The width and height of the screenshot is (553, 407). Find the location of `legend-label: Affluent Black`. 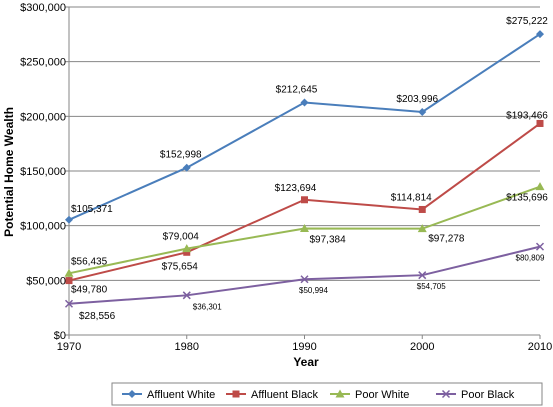

legend-label: Affluent Black is located at coordinates (285, 395).